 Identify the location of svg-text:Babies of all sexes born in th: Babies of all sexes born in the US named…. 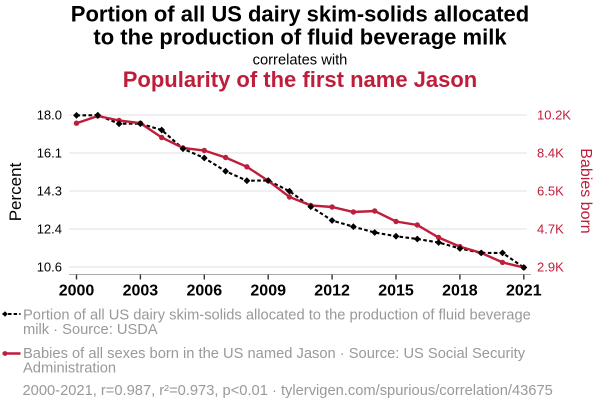
(274, 354).